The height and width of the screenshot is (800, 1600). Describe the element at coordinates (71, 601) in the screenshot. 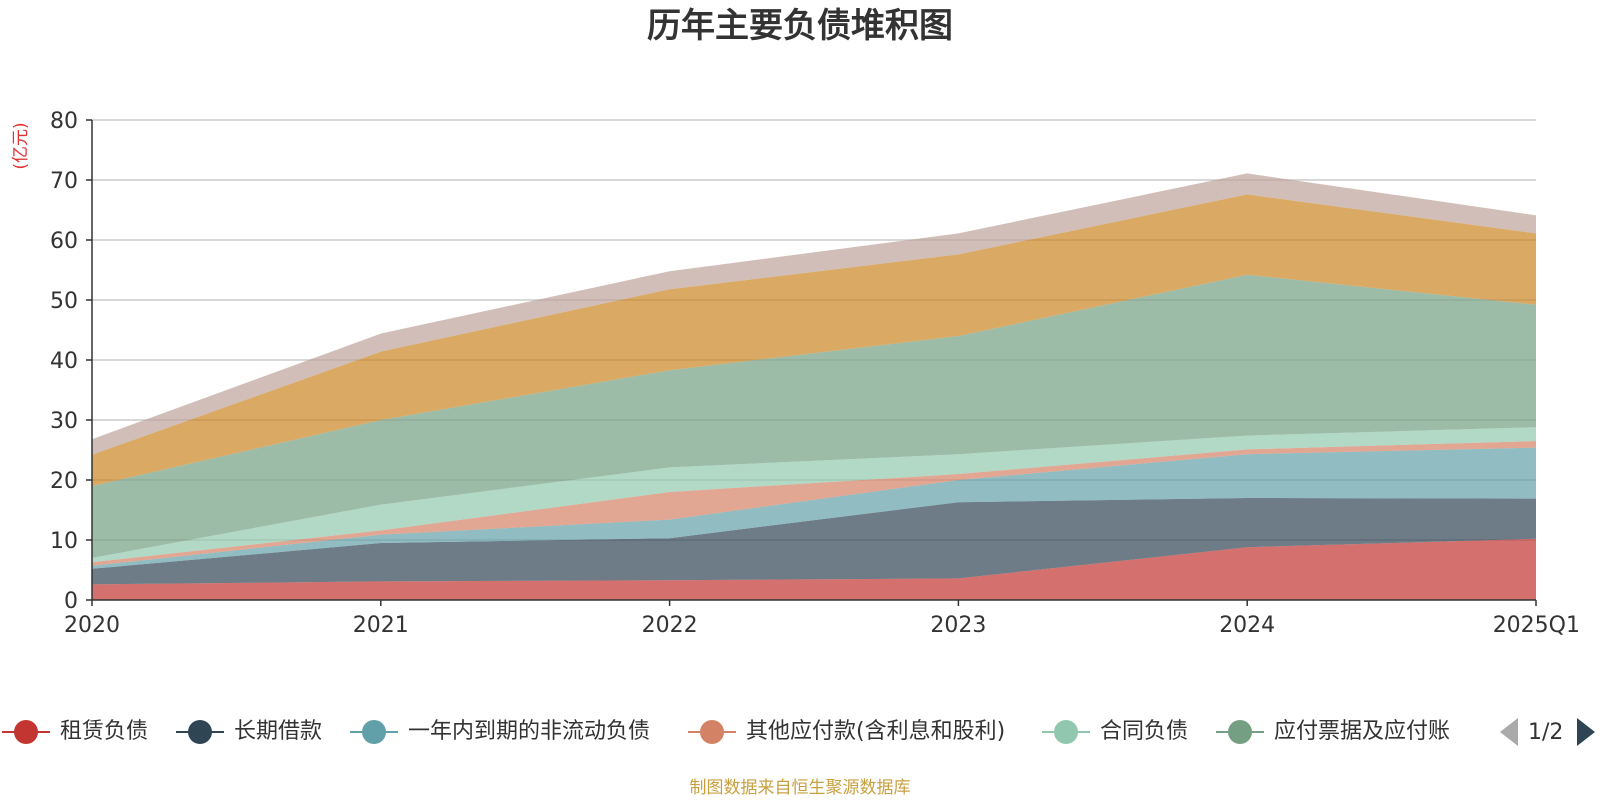

I see `y-tick-label: 0` at that location.